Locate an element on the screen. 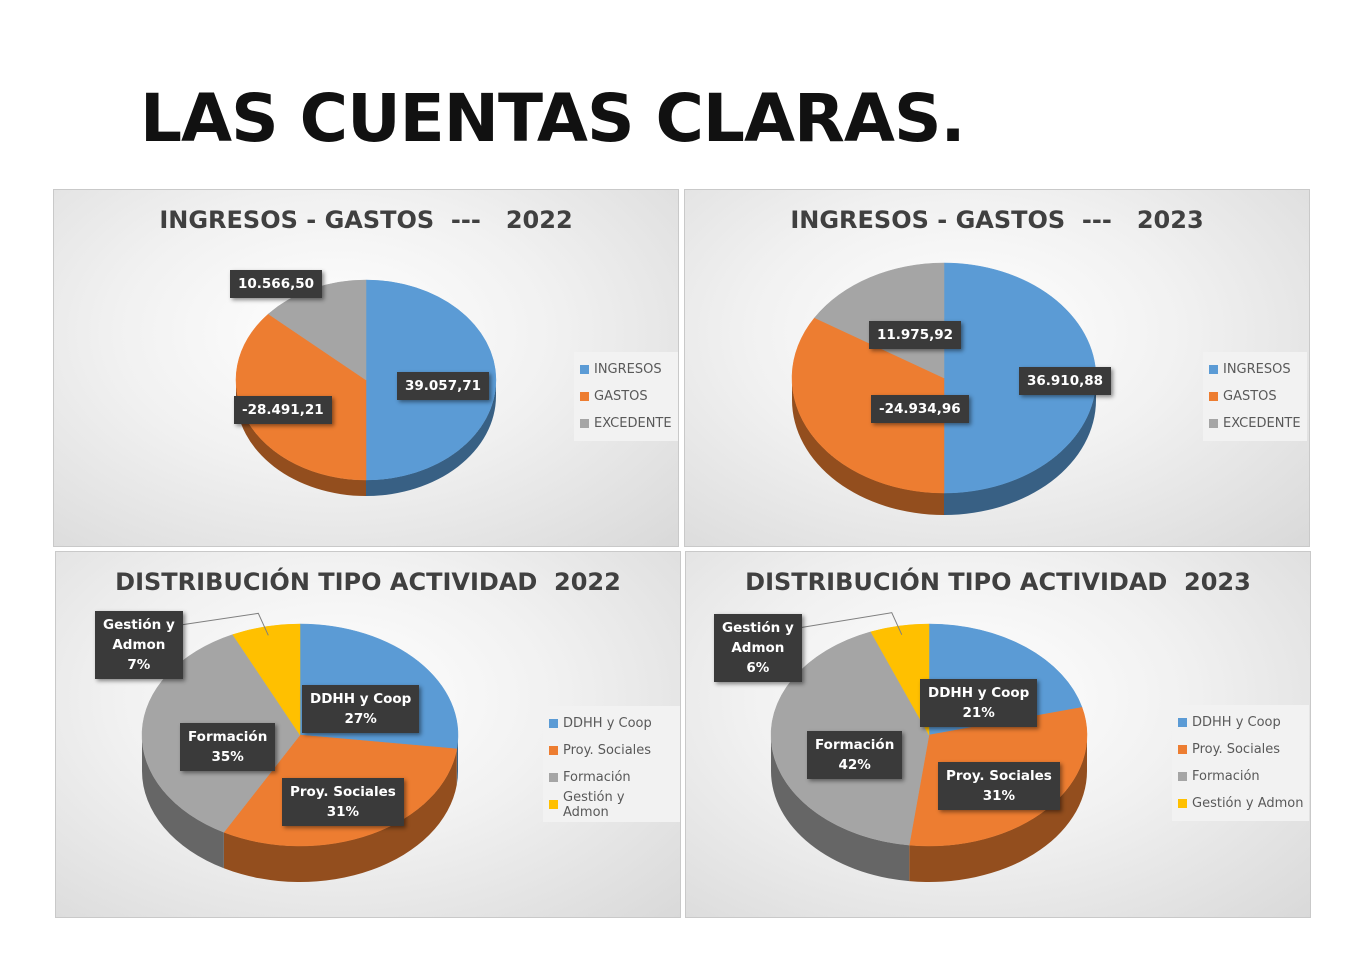 The width and height of the screenshot is (1366, 966). data-label-text: 7% is located at coordinates (139, 665).